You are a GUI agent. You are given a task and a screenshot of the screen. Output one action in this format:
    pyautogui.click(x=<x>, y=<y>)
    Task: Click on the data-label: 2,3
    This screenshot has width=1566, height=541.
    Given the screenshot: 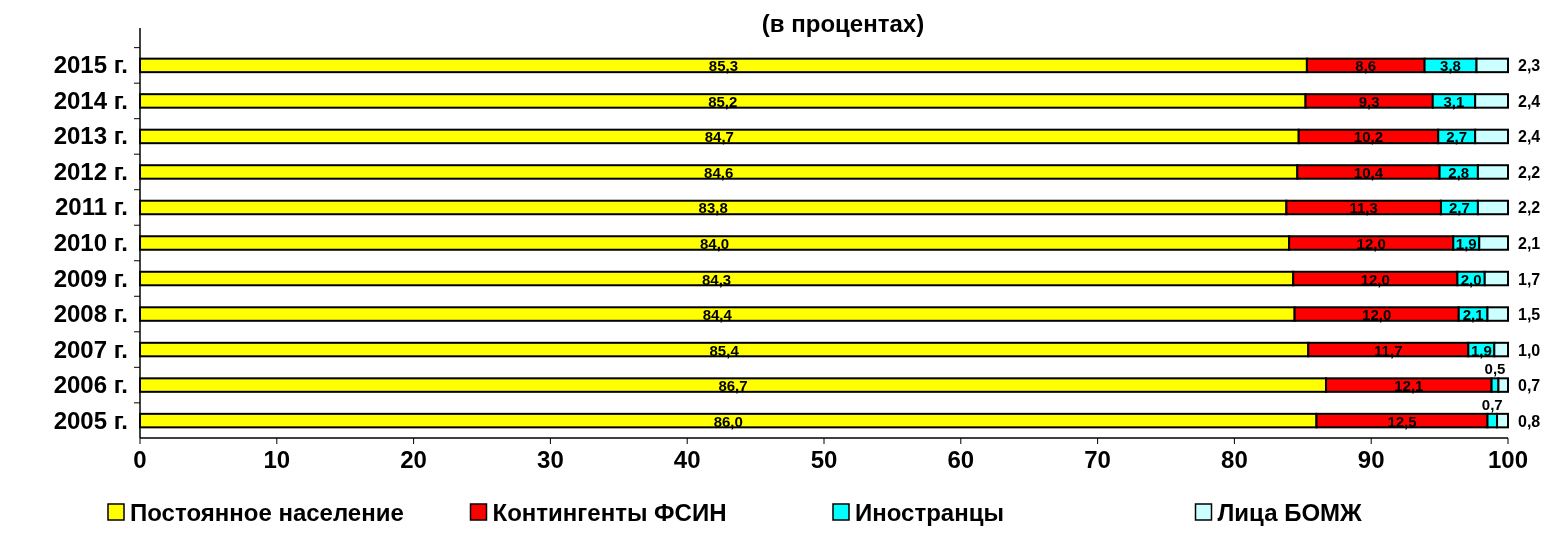 What is the action you would take?
    pyautogui.click(x=1529, y=66)
    